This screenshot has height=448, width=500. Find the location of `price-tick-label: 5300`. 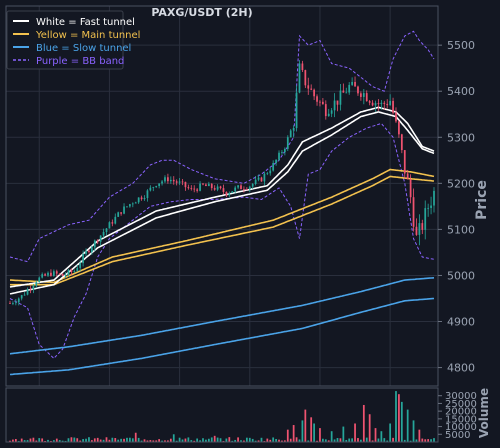

price-tick-label: 5300 is located at coordinates (461, 137).